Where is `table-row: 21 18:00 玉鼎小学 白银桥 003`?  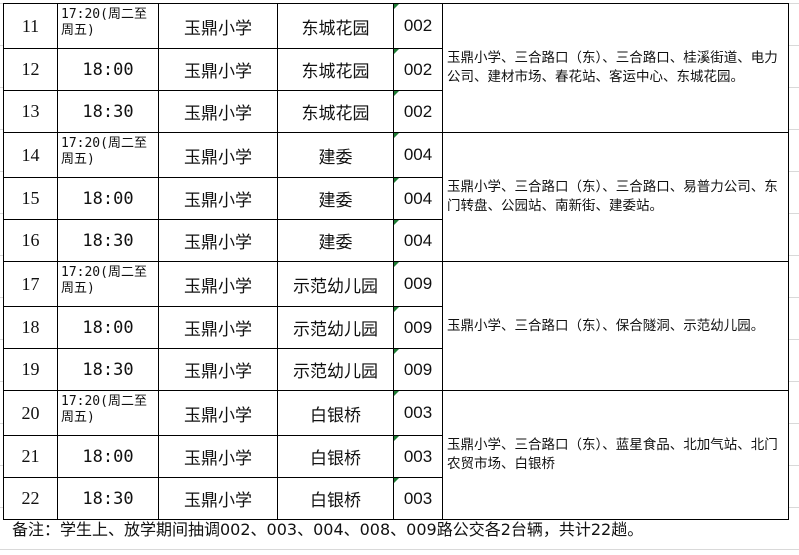
table-row: 21 18:00 玉鼎小学 白银桥 003 is located at coordinates (396, 456).